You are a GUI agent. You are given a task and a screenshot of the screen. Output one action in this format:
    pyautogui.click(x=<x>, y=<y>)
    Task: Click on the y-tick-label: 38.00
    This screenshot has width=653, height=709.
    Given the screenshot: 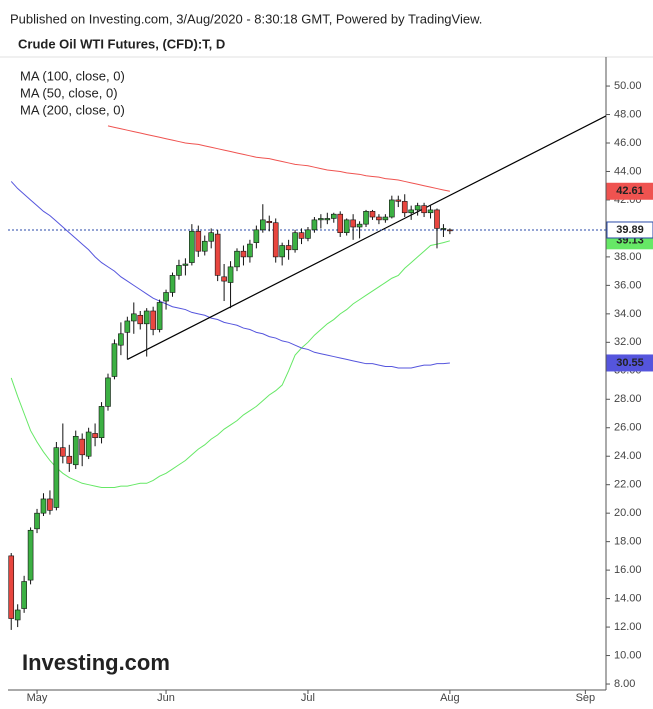 What is the action you would take?
    pyautogui.click(x=628, y=257)
    